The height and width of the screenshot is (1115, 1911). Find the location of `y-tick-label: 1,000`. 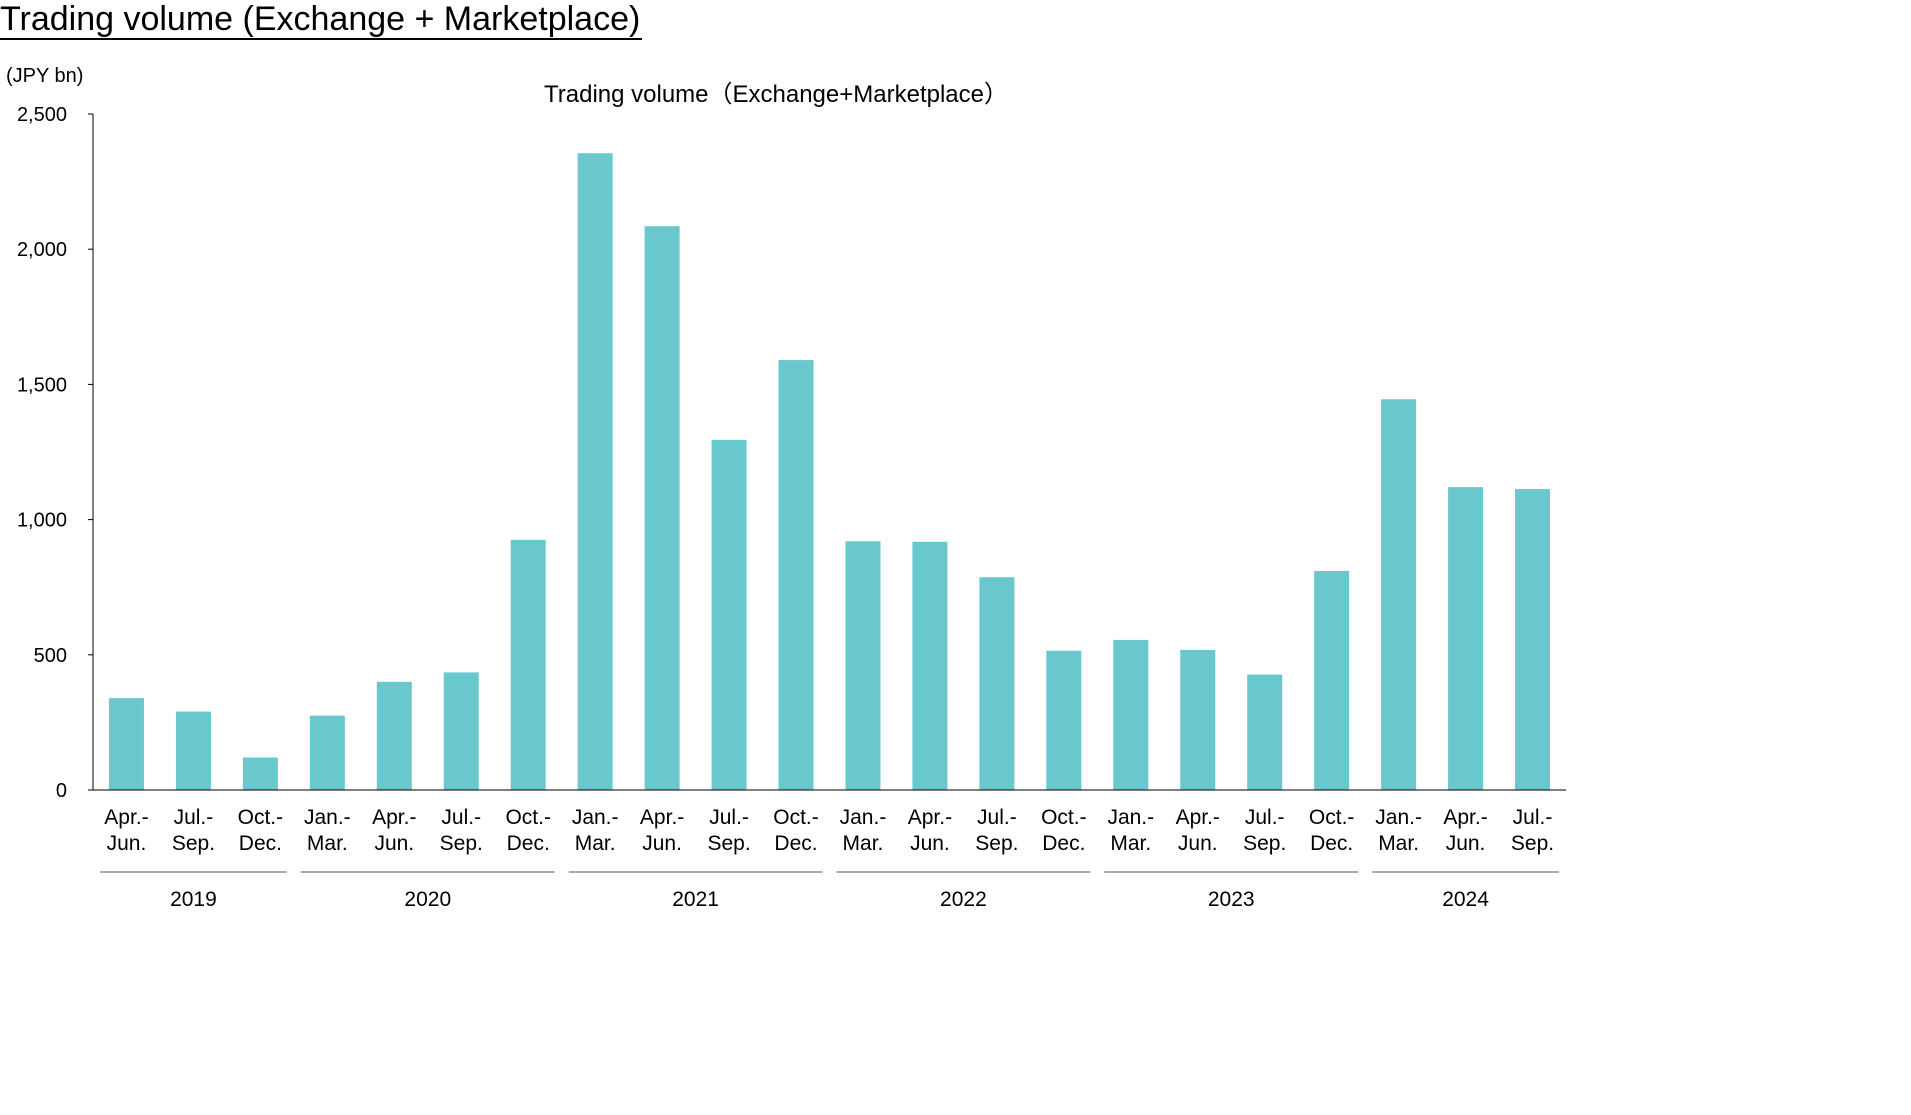

y-tick-label: 1,000 is located at coordinates (42, 521).